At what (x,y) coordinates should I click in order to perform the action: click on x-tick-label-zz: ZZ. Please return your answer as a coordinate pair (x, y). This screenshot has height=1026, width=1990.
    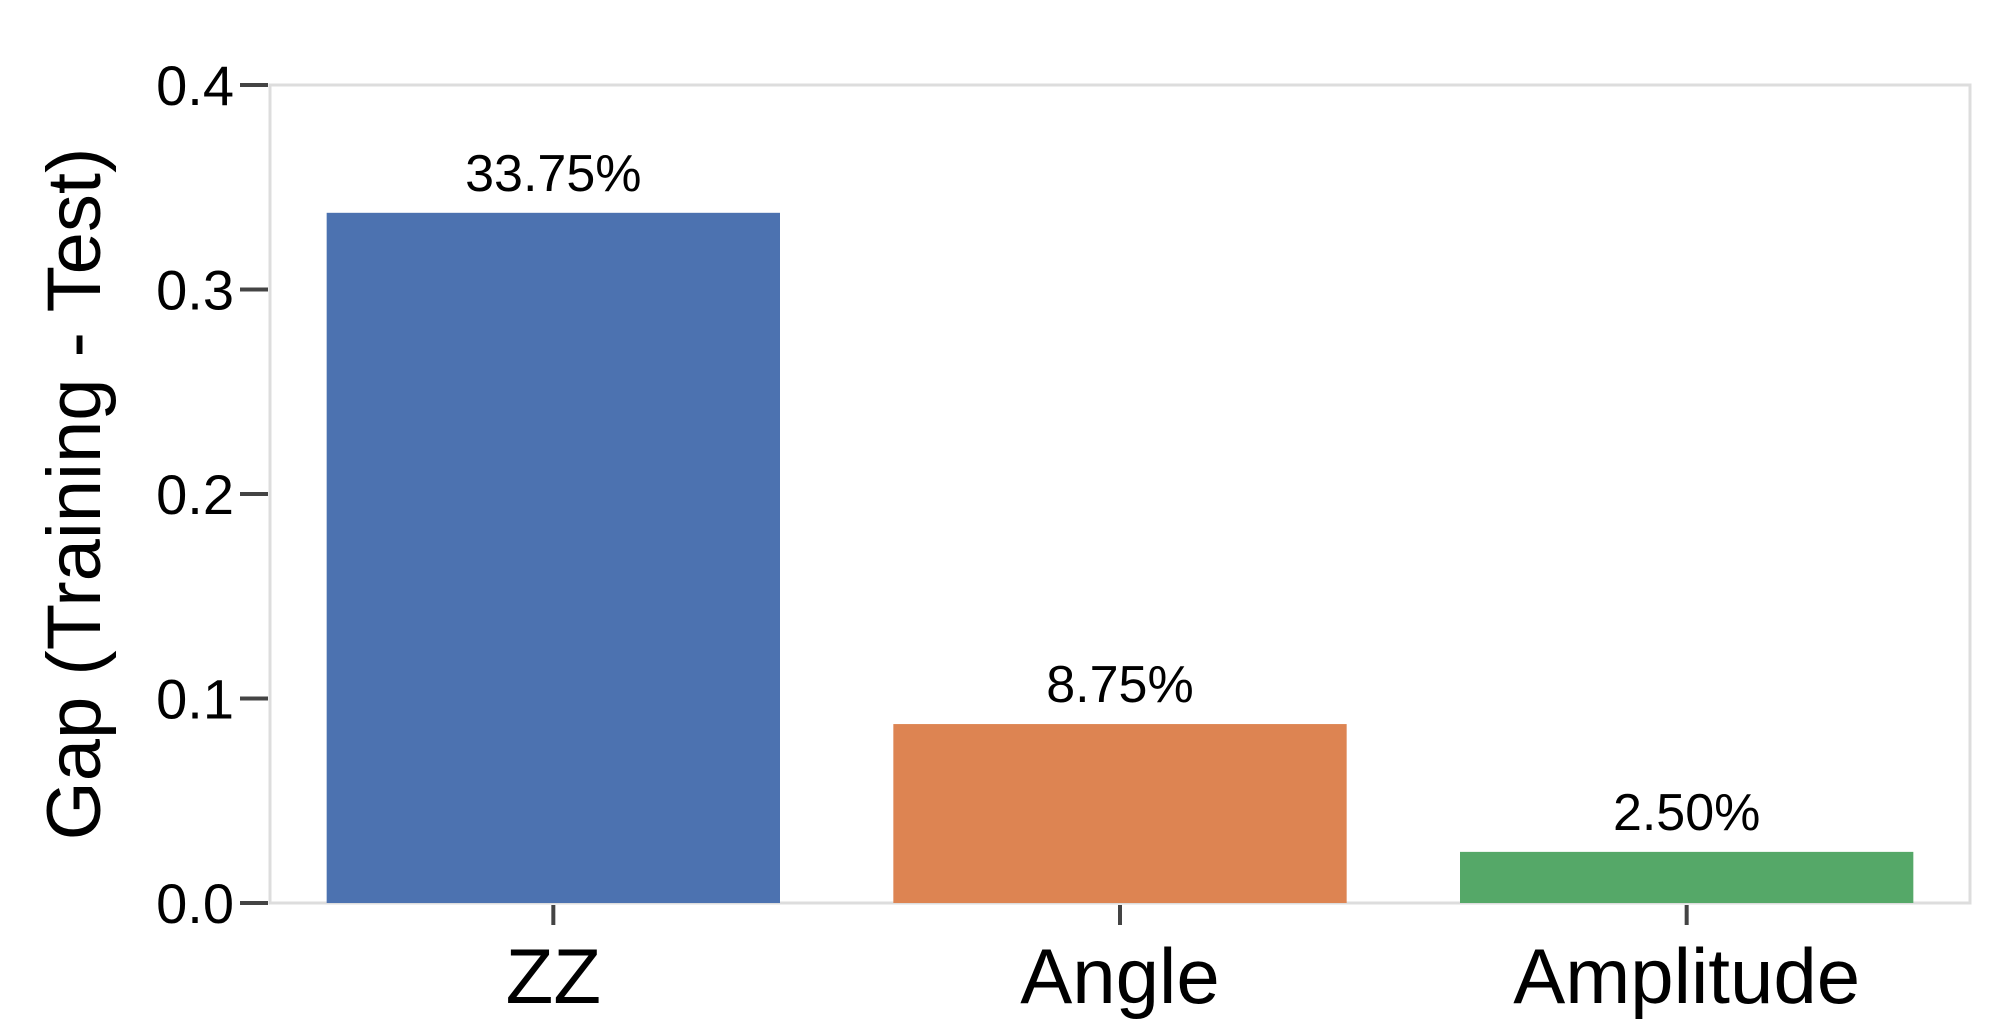
    Looking at the image, I should click on (553, 976).